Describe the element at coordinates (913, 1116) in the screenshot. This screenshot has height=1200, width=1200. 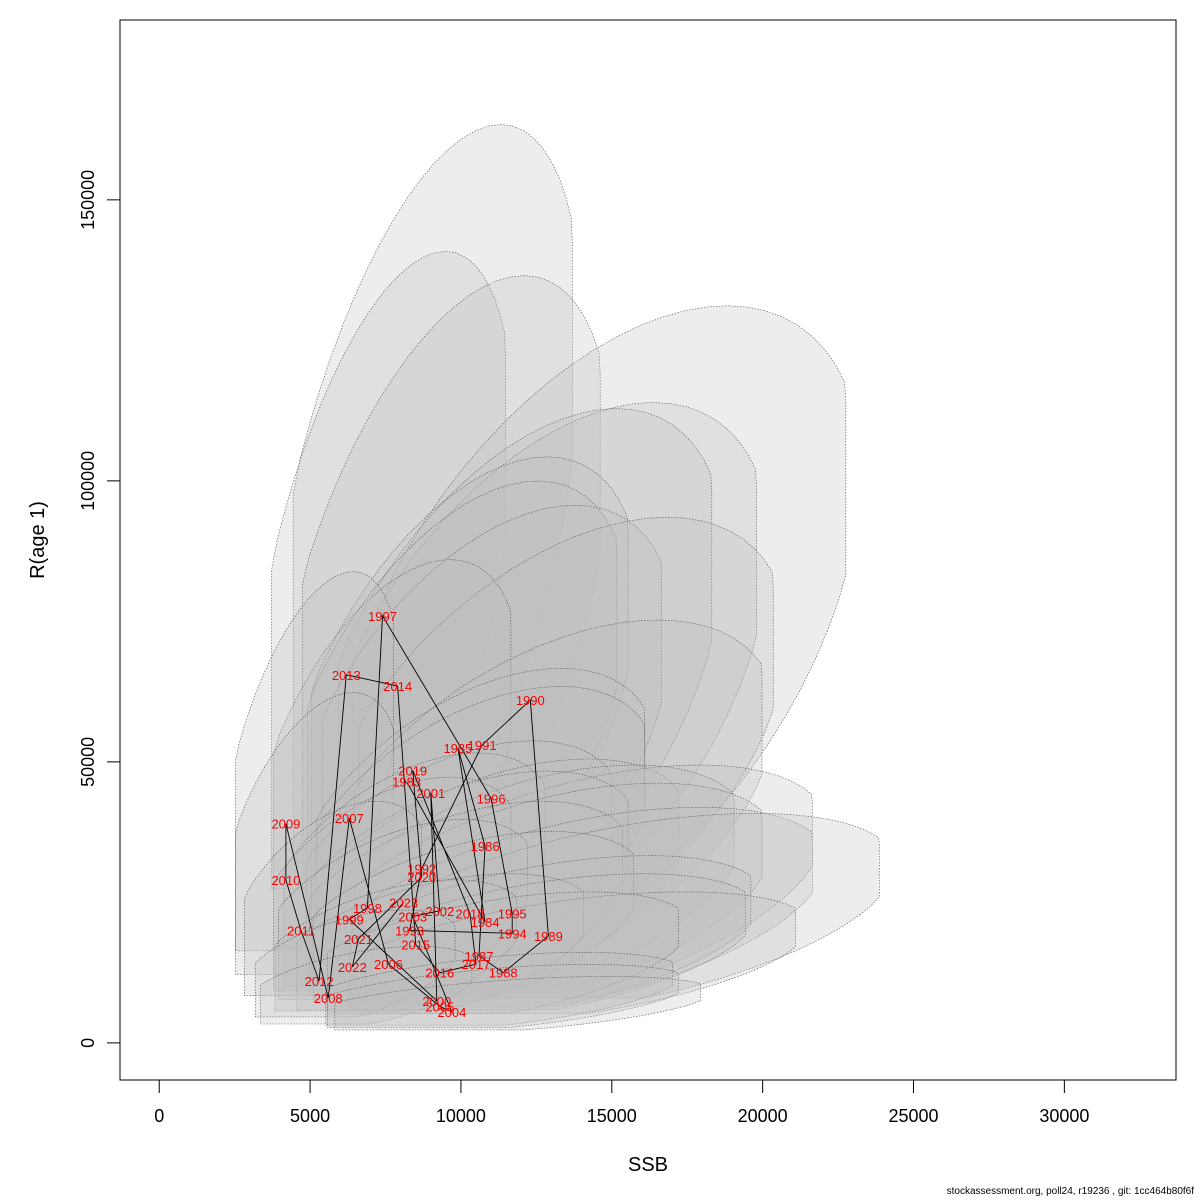
I see `x-tick-label: 25000` at that location.